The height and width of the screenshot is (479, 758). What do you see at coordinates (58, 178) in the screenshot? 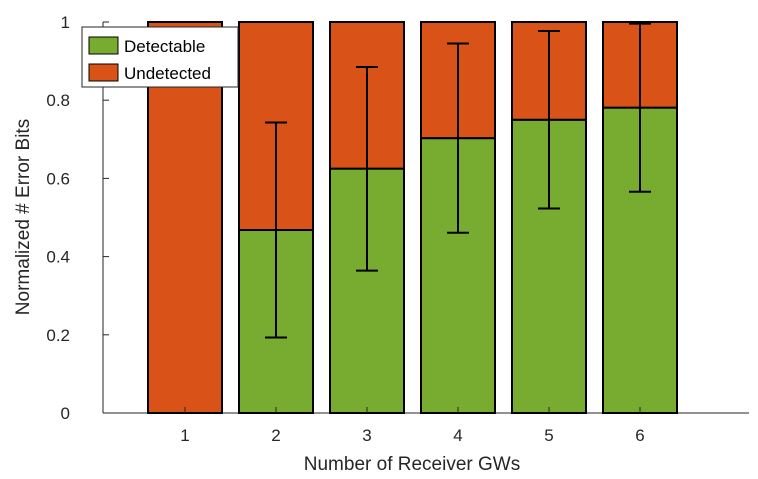
I see `y-tick-label-0.6: 0.6` at bounding box center [58, 178].